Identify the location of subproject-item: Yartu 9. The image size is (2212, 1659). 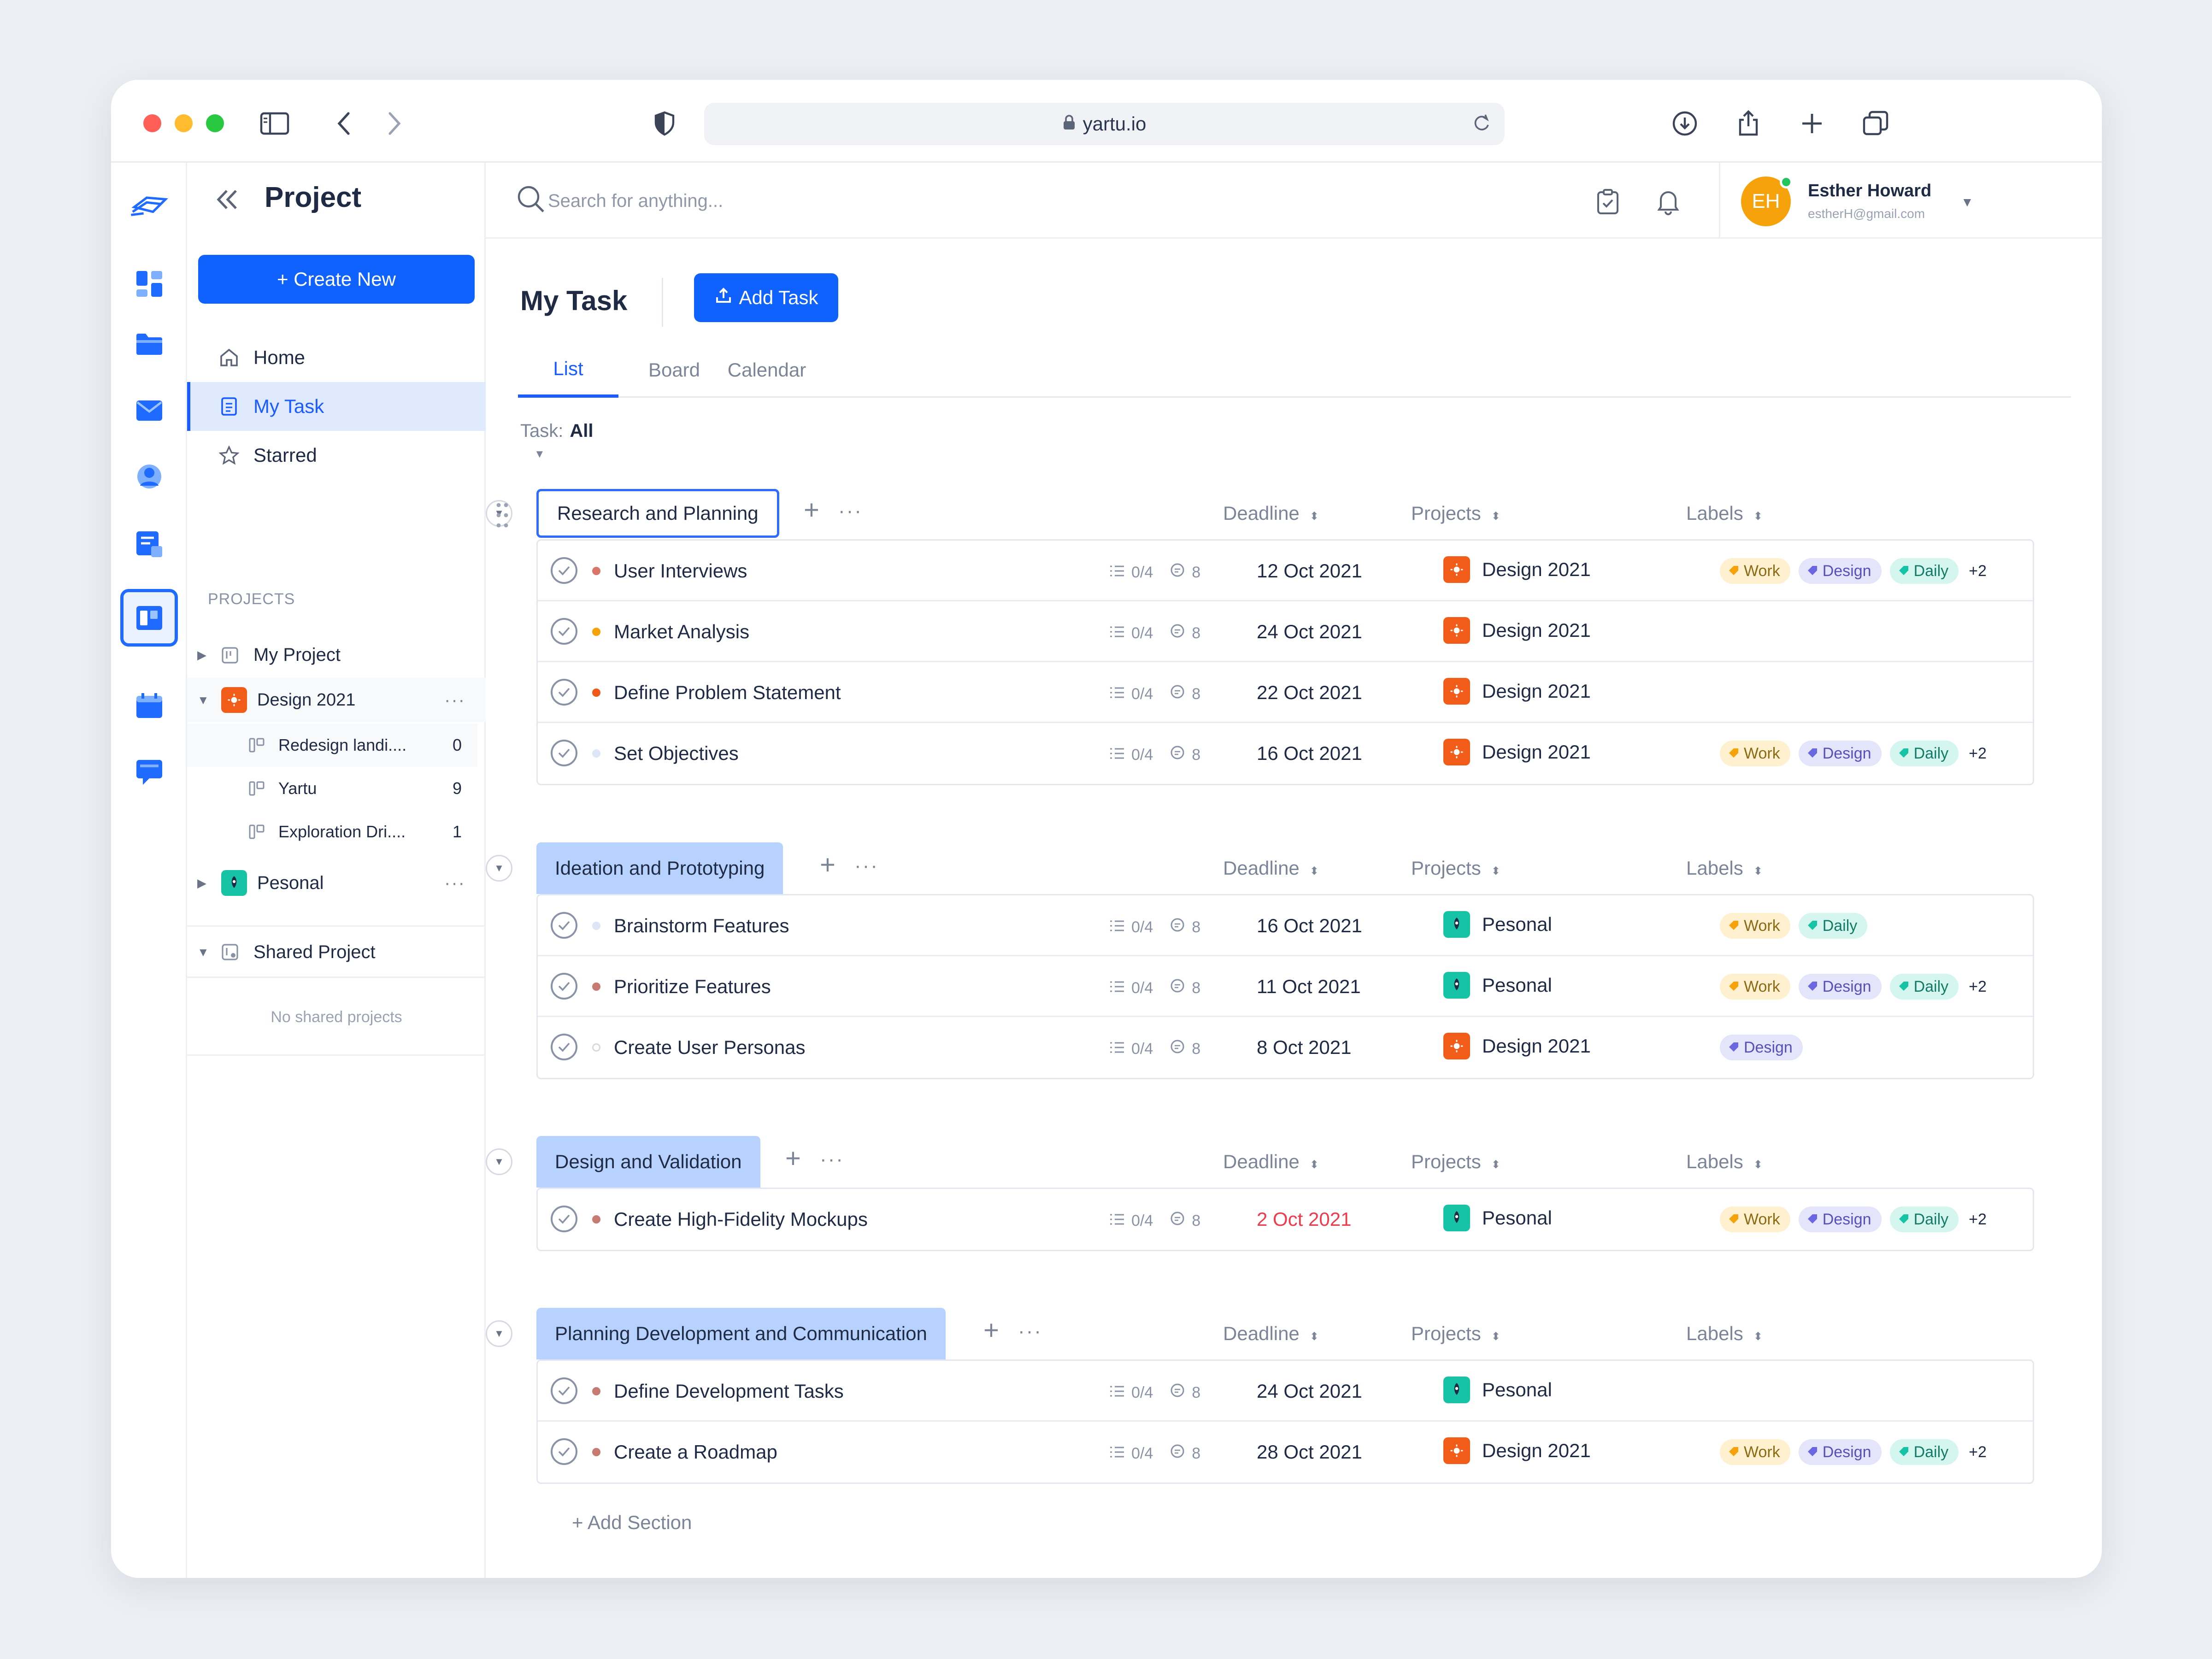
(332, 788).